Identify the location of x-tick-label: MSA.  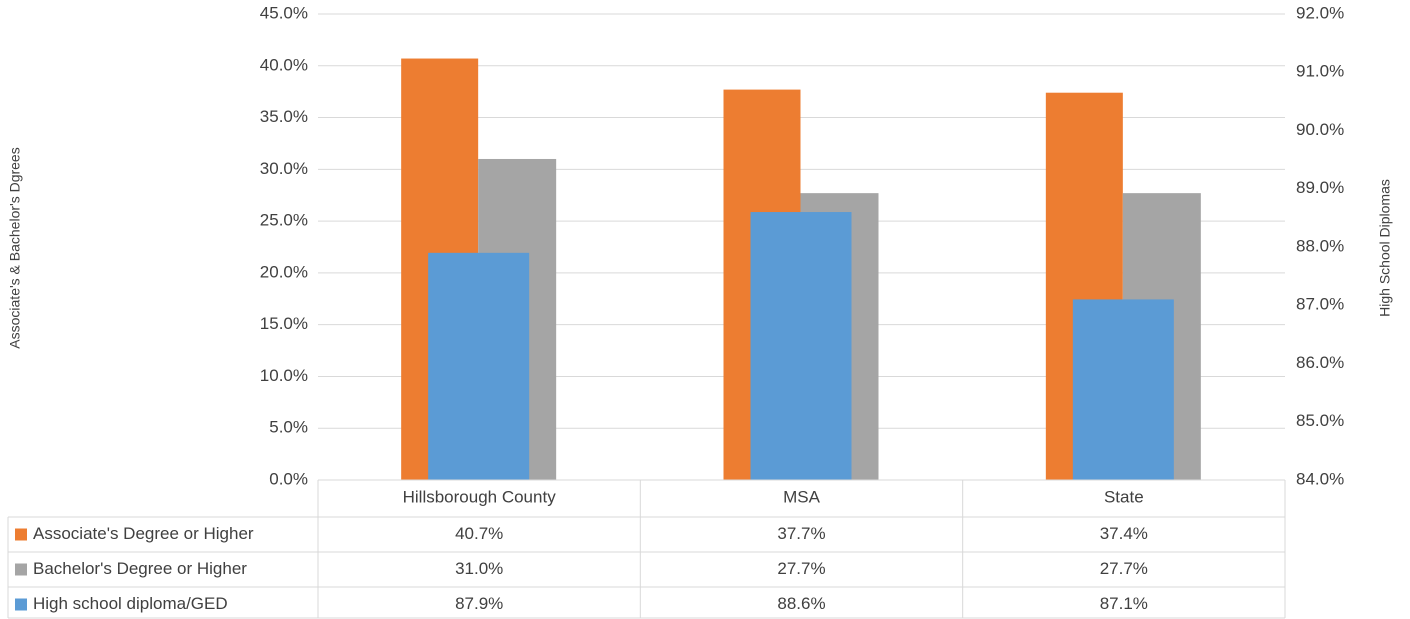
(802, 496).